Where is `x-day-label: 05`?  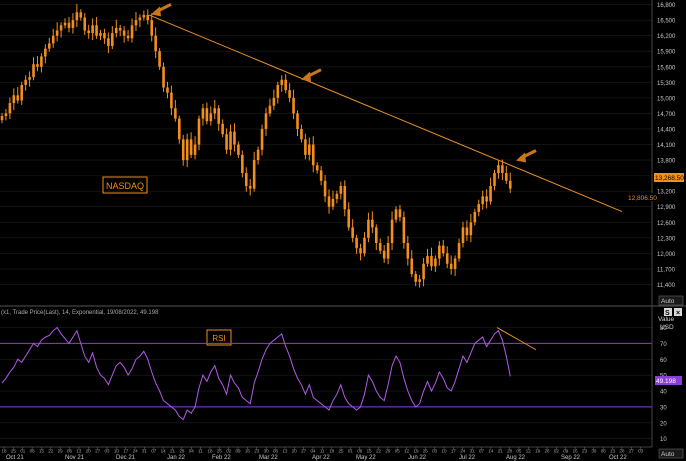
x-day-label: 05 is located at coordinates (519, 451).